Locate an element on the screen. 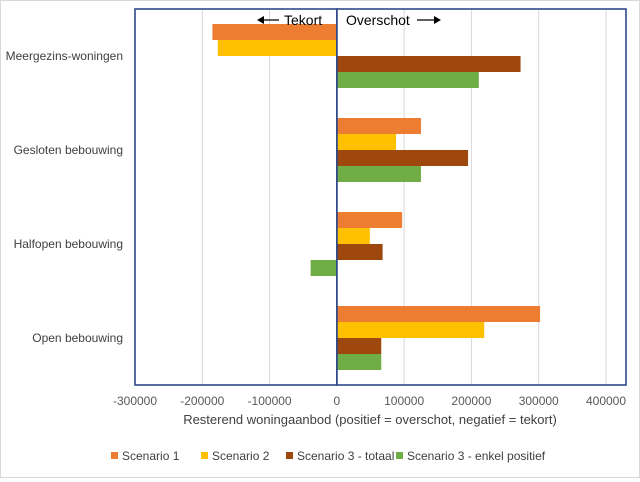 The image size is (640, 482). x-tick-label: -300000 is located at coordinates (135, 401).